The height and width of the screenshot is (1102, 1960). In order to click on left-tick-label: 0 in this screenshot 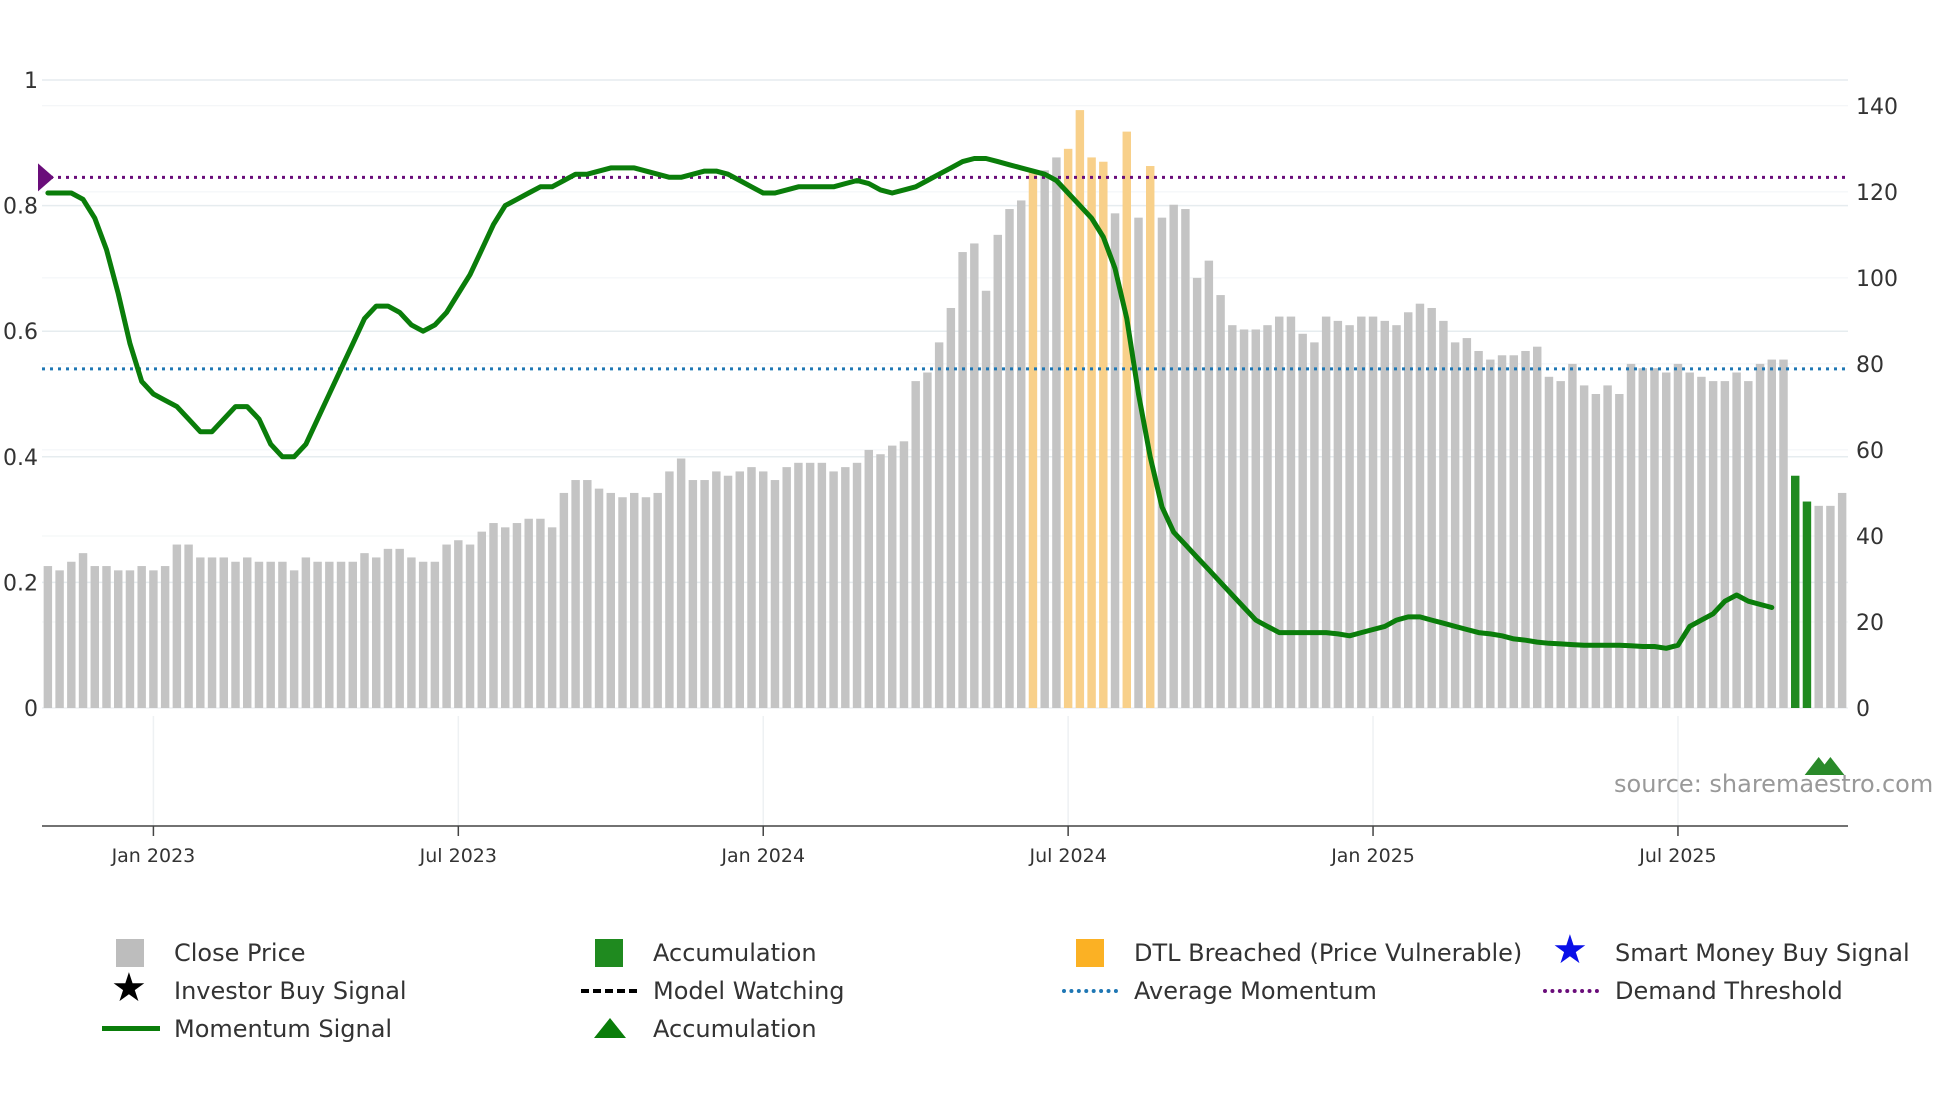, I will do `click(31, 709)`.